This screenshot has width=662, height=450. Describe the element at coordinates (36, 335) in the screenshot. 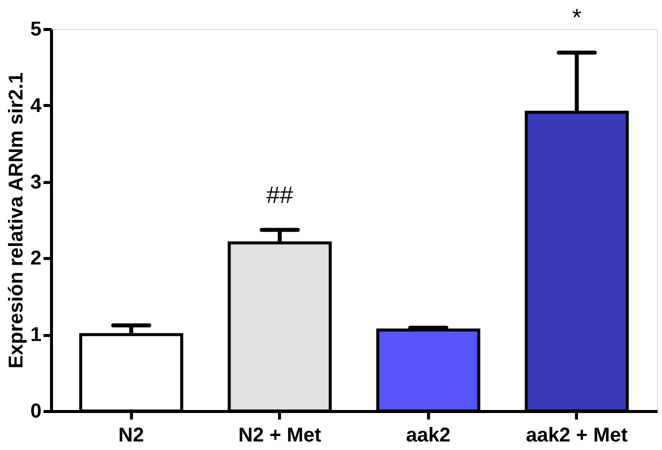

I see `y-tick-label: 1` at that location.